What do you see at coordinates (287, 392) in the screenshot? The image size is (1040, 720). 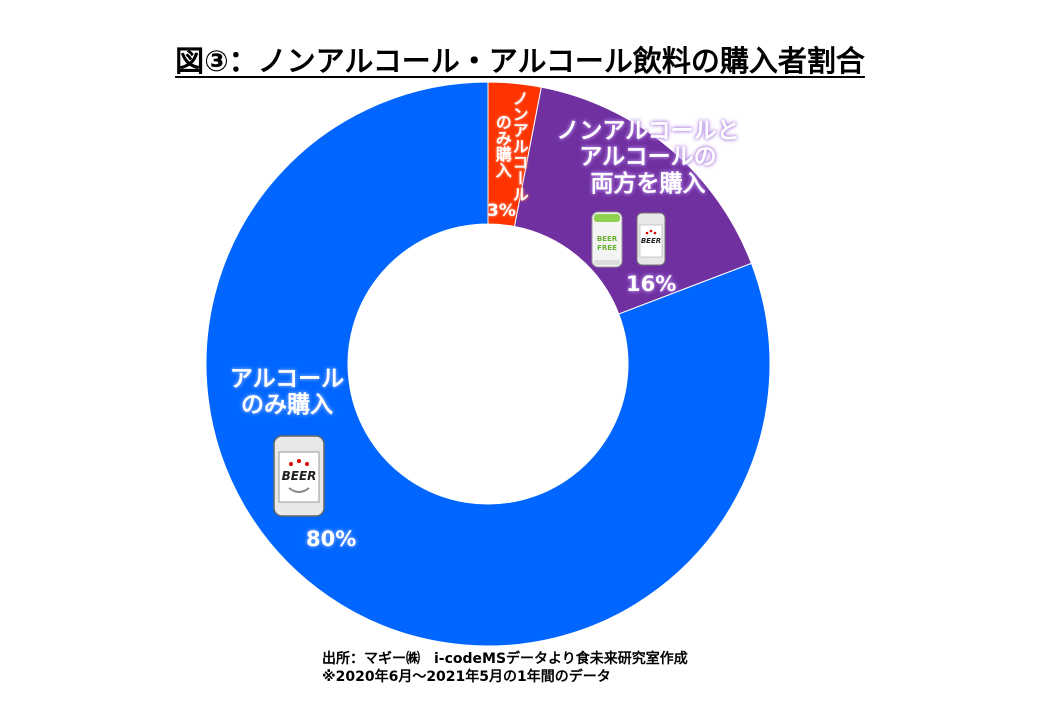 I see `slice-label-alcohol-only: アルコール のみ購入` at bounding box center [287, 392].